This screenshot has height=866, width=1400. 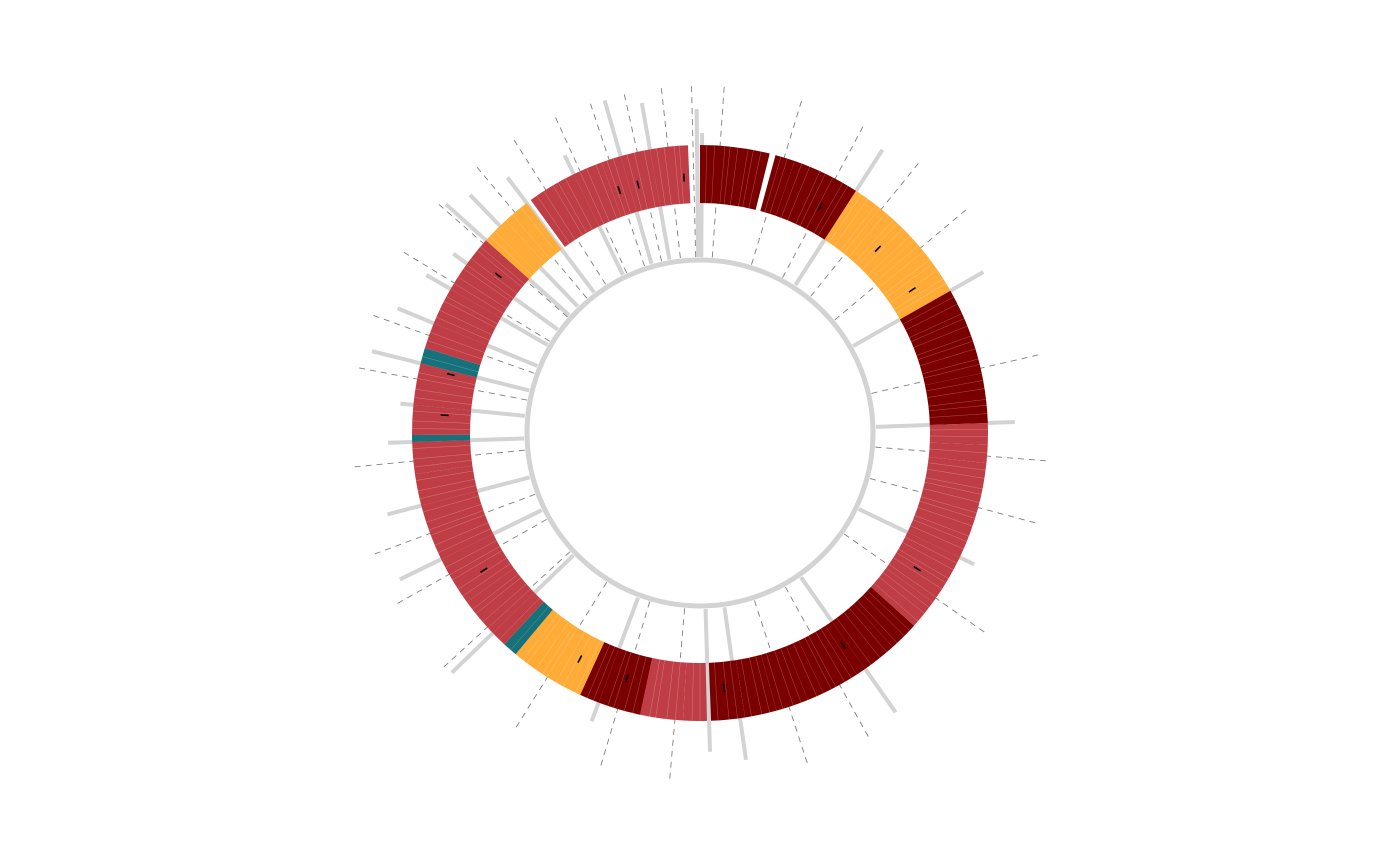 What do you see at coordinates (697, 183) in the screenshot?
I see `radial-guide` at bounding box center [697, 183].